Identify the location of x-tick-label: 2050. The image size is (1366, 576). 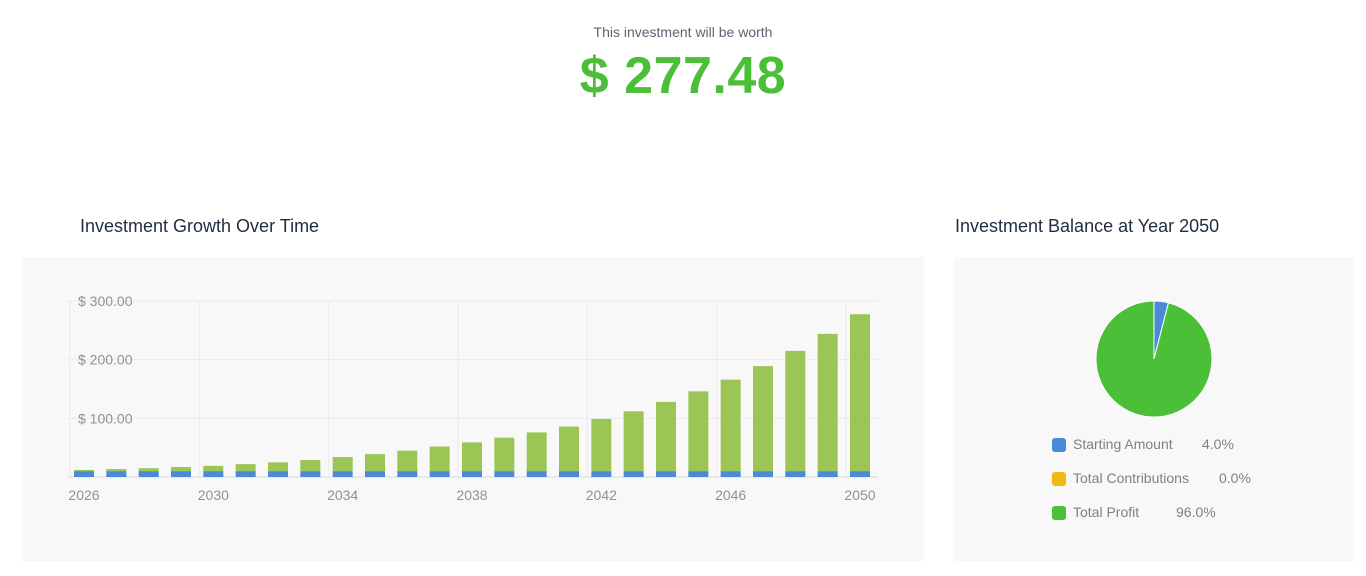
(859, 495).